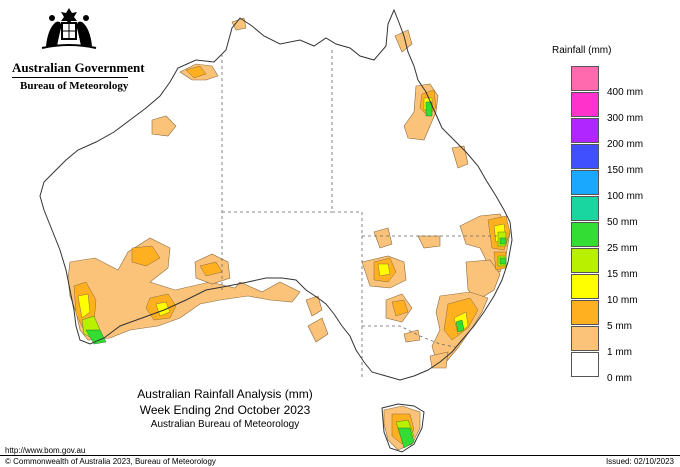 This screenshot has height=467, width=680. I want to click on map-title-line3: Australian Bureau of Meteorology, so click(225, 424).